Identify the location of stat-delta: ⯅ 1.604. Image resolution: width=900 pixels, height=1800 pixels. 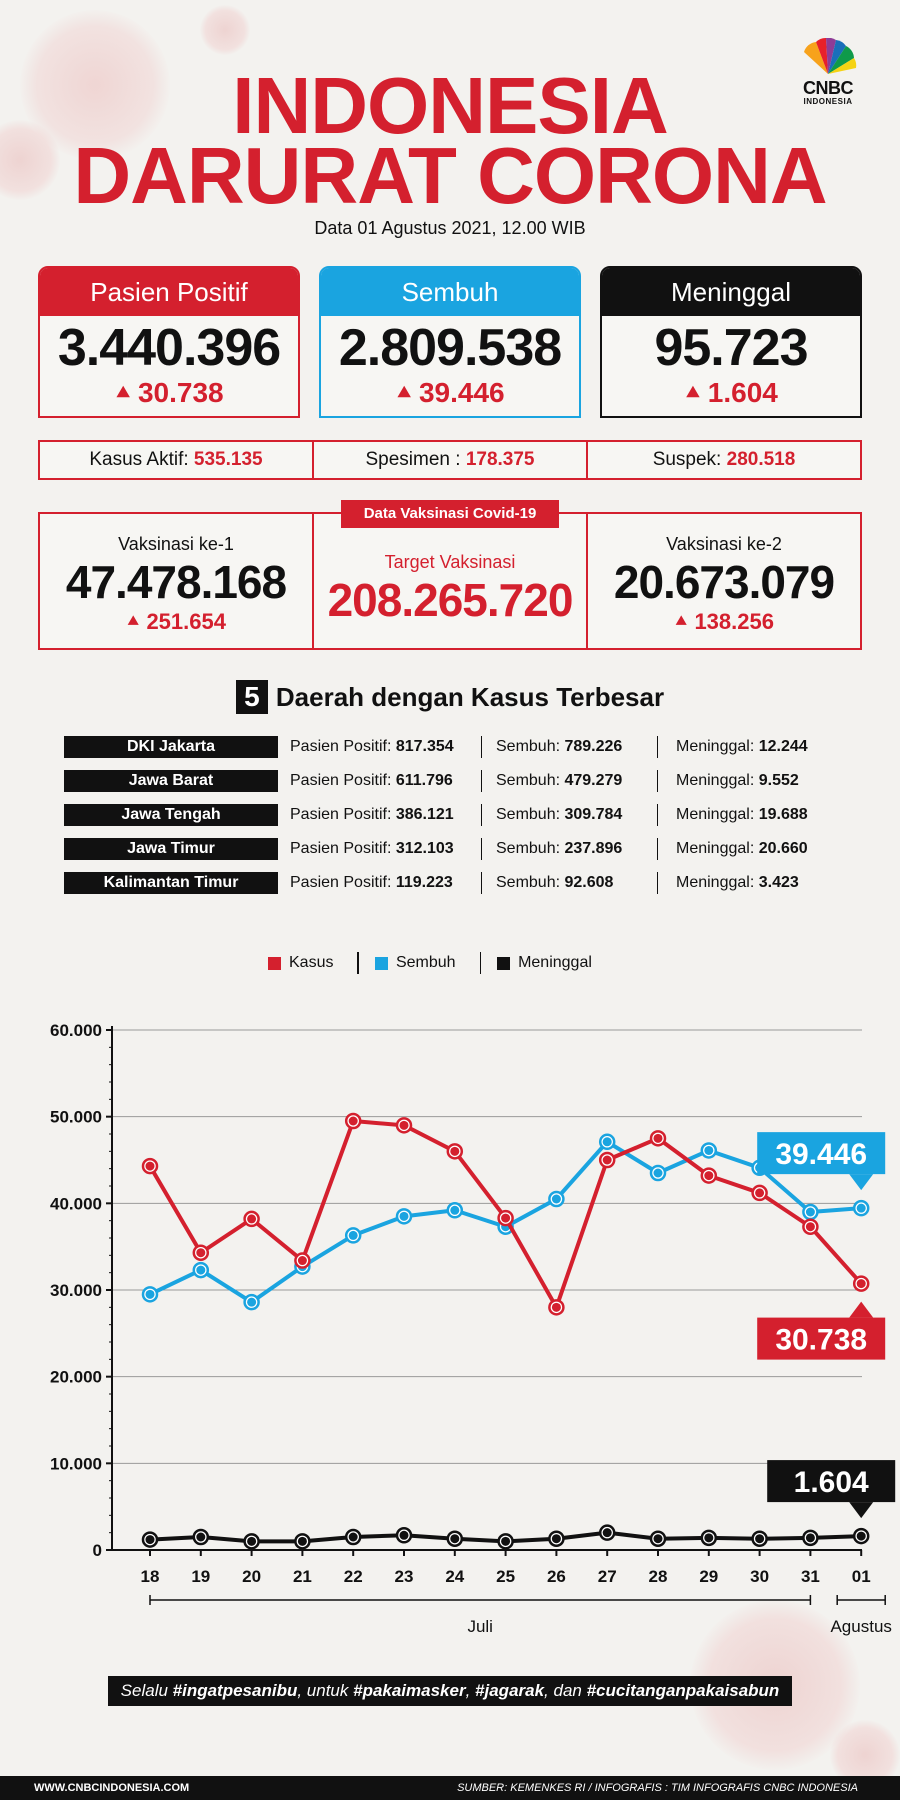
(731, 393).